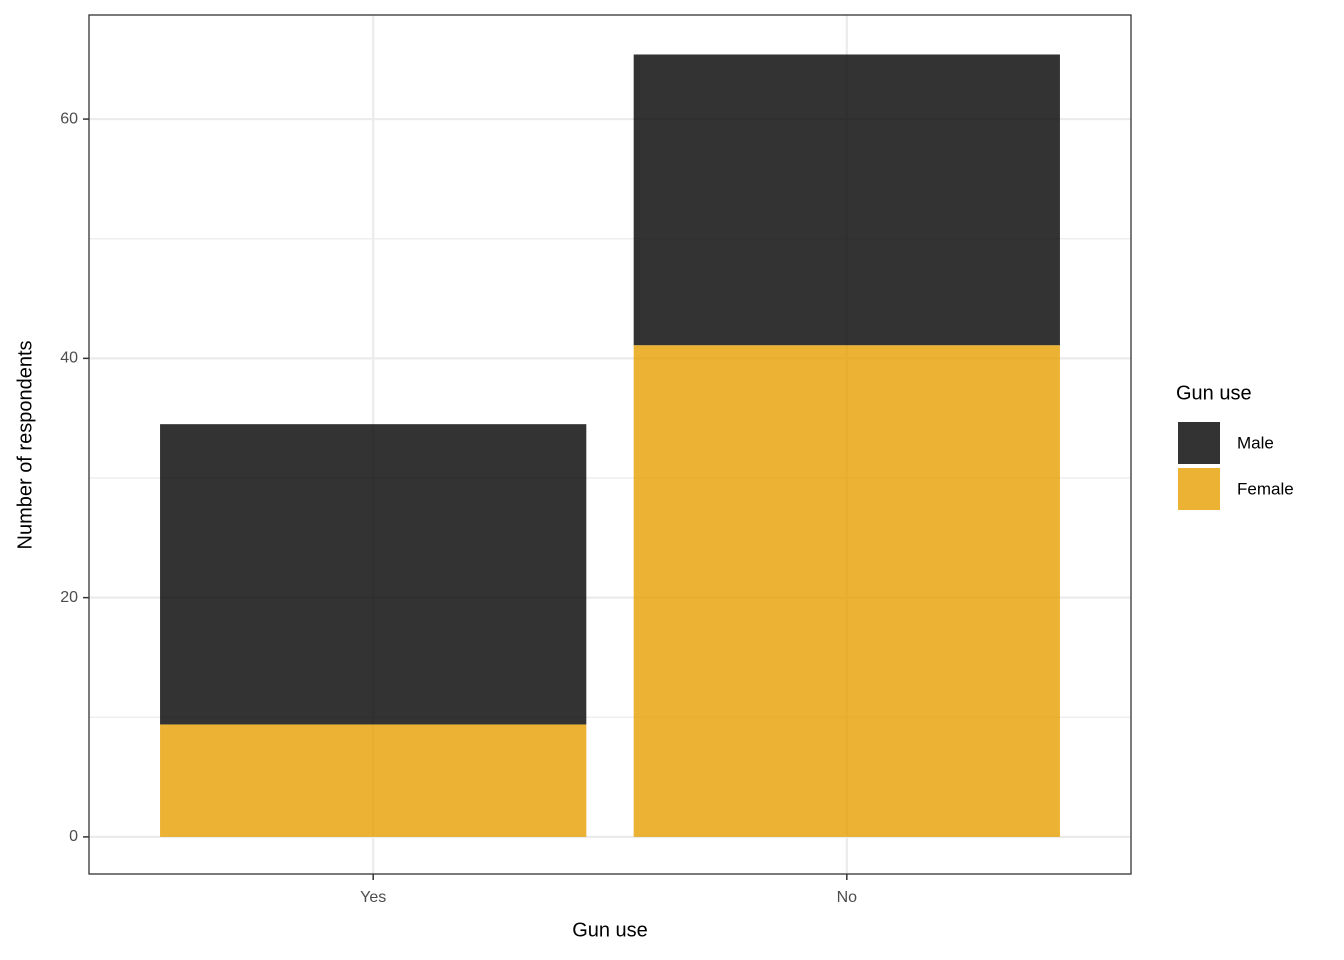  What do you see at coordinates (373, 897) in the screenshot?
I see `x-tick-label: Yes` at bounding box center [373, 897].